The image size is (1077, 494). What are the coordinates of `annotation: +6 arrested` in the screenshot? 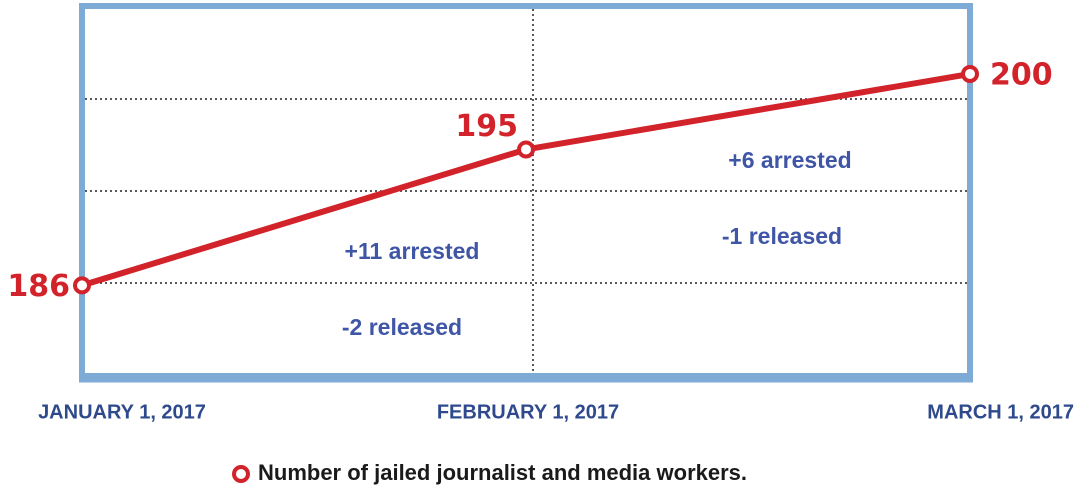 It's located at (789, 160).